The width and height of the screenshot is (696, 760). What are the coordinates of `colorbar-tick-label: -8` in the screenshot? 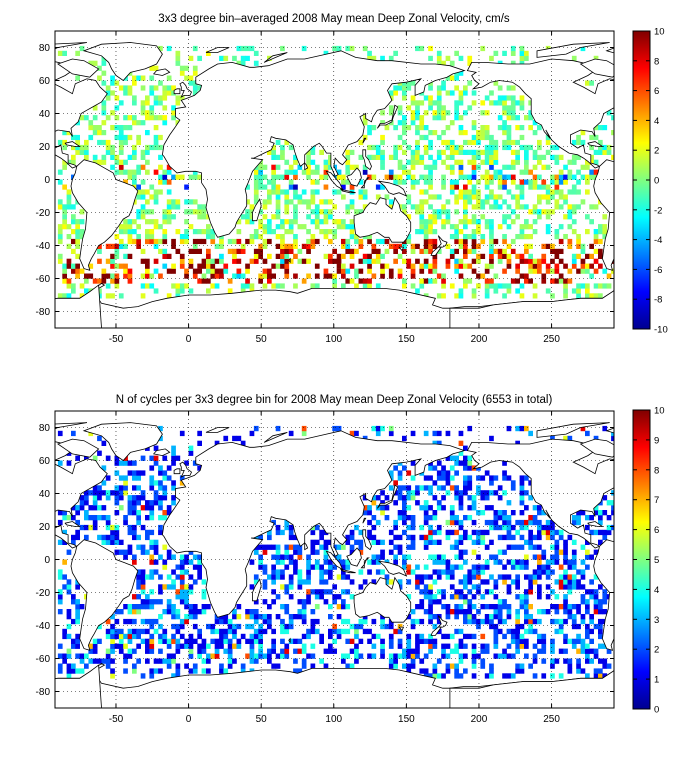 It's located at (658, 300).